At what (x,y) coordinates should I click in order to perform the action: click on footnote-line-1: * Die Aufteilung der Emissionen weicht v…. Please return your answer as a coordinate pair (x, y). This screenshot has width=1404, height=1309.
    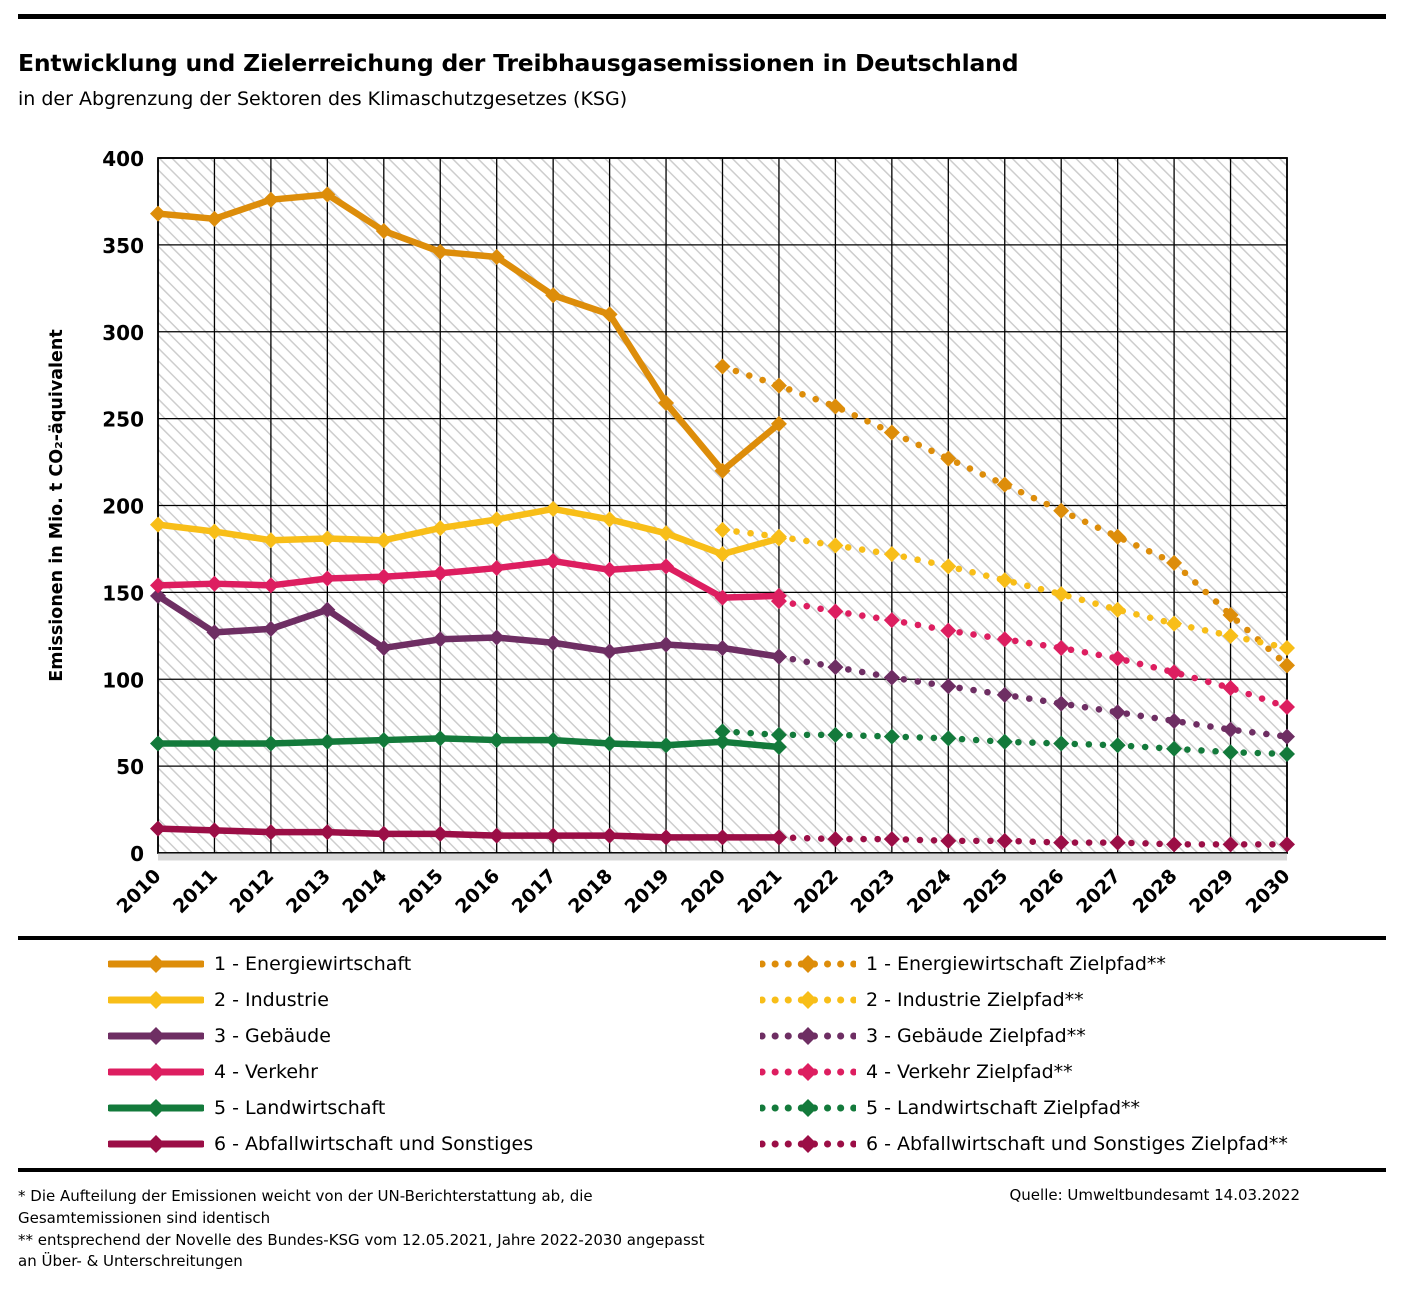
    Looking at the image, I should click on (305, 1196).